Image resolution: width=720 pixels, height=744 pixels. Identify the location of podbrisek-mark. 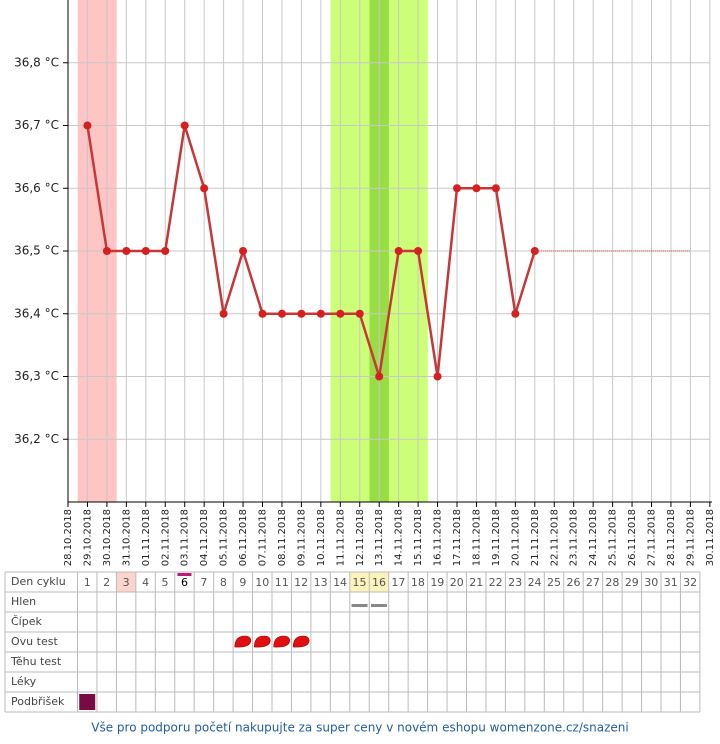
(87, 702).